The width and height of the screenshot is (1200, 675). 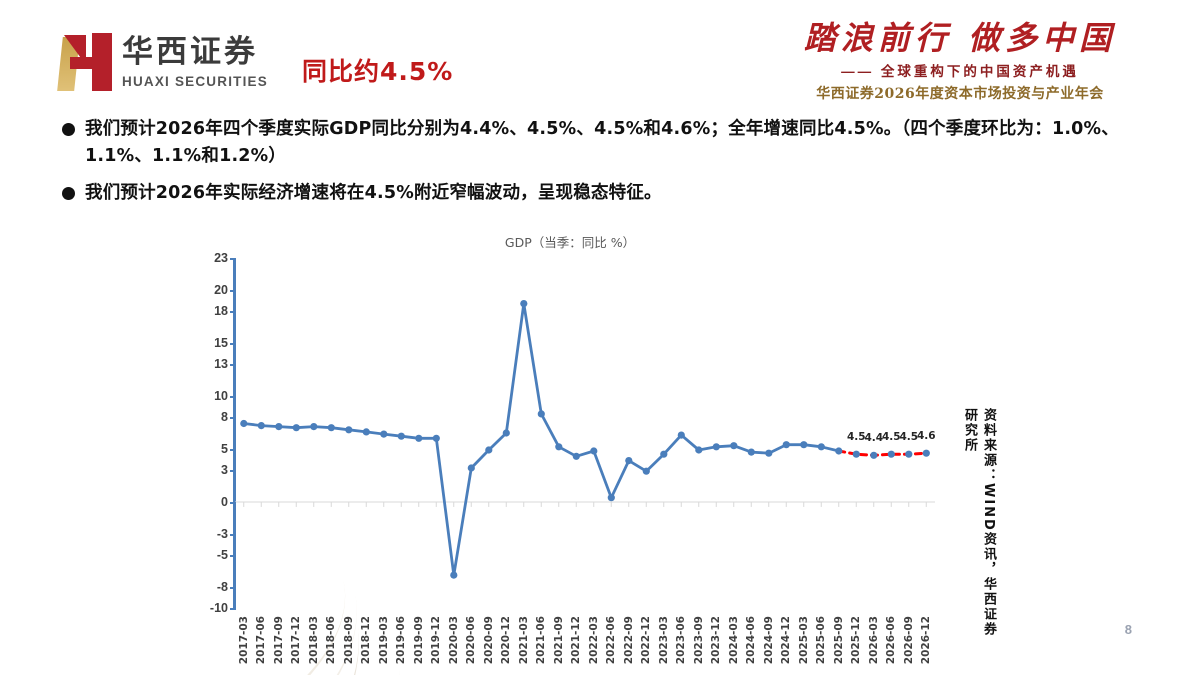 I want to click on y-tick-label: 13, so click(x=221, y=364).